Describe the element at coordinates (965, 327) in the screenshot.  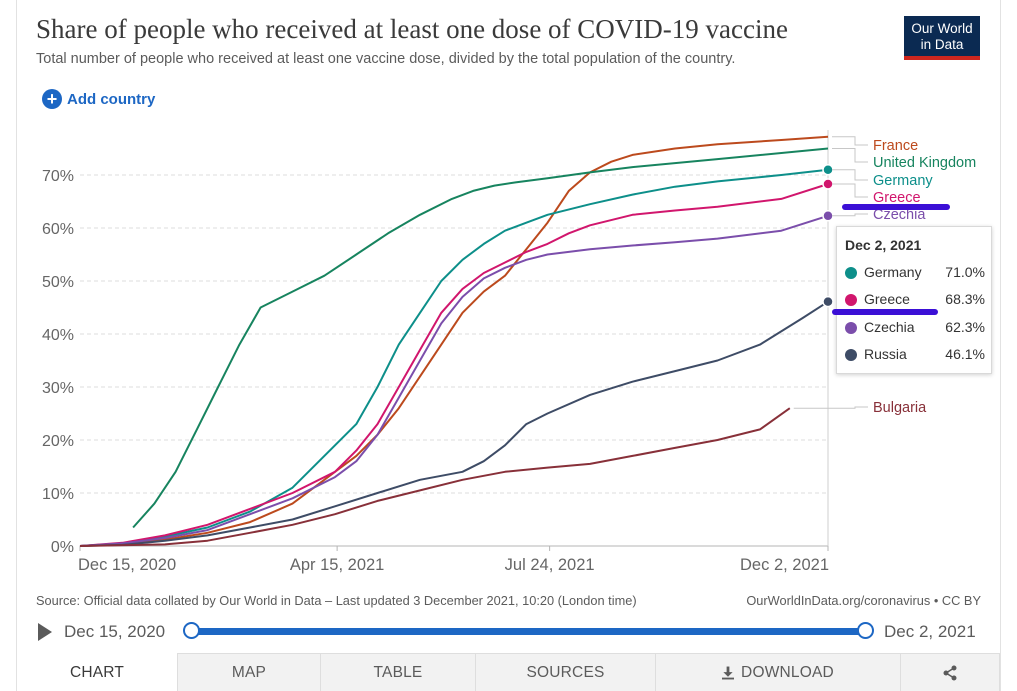
I see `tooltip-value: 62.3%` at that location.